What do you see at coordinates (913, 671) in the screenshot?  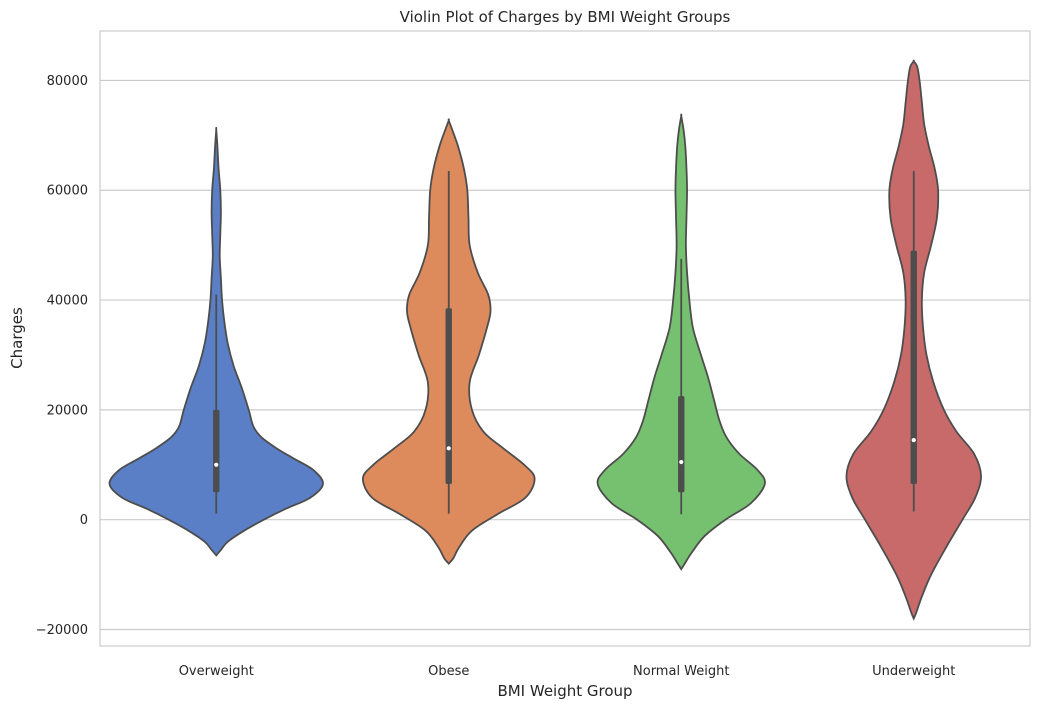 I see `x-tick-label: Underweight` at bounding box center [913, 671].